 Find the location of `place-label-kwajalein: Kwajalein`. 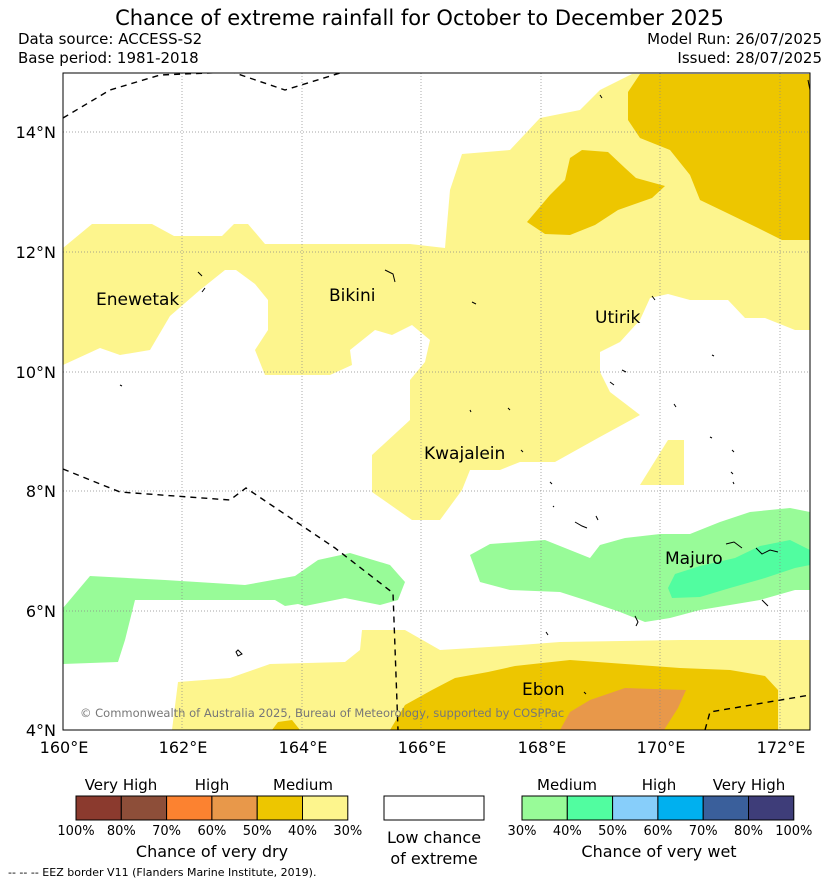

place-label-kwajalein: Kwajalein is located at coordinates (464, 454).